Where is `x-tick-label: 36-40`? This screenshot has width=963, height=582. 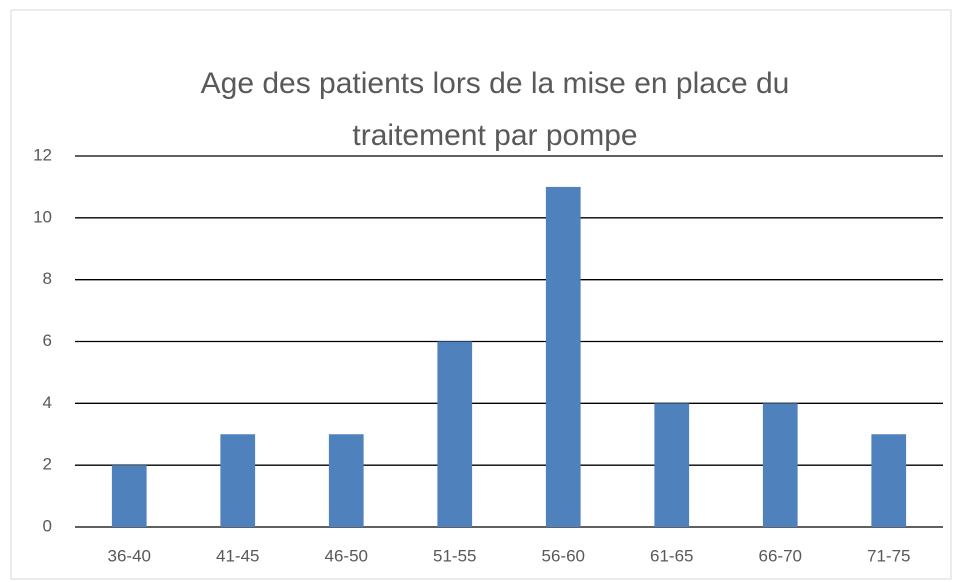 x-tick-label: 36-40 is located at coordinates (129, 555).